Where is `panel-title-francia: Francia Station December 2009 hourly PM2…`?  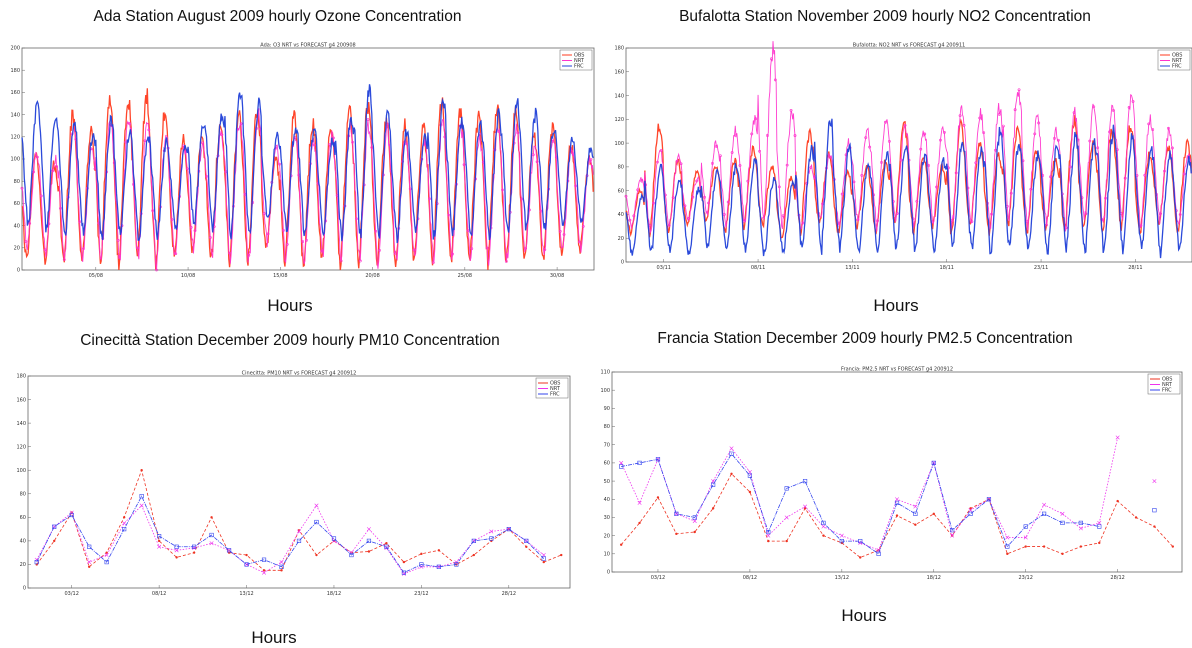 panel-title-francia: Francia Station December 2009 hourly PM2… is located at coordinates (865, 338).